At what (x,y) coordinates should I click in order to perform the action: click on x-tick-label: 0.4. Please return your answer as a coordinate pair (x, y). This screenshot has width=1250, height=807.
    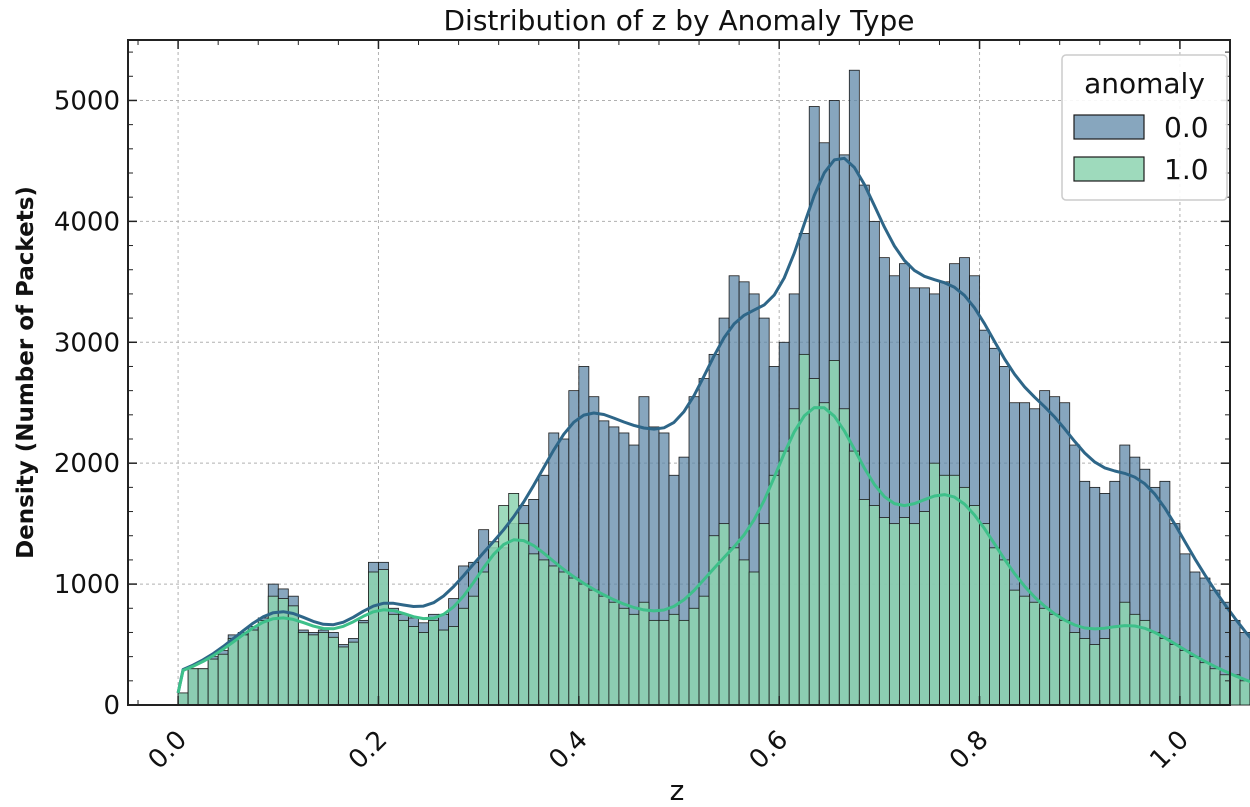
    Looking at the image, I should click on (568, 750).